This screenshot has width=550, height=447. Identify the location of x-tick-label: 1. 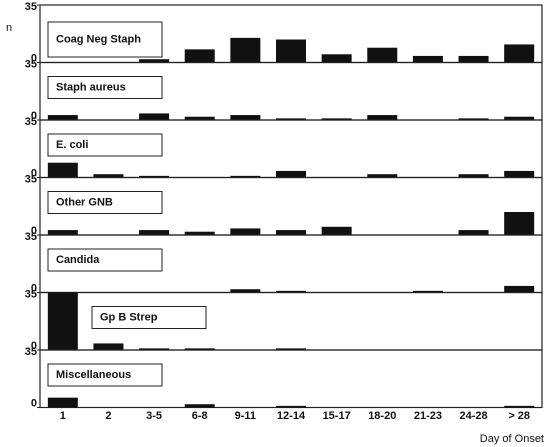
(63, 416).